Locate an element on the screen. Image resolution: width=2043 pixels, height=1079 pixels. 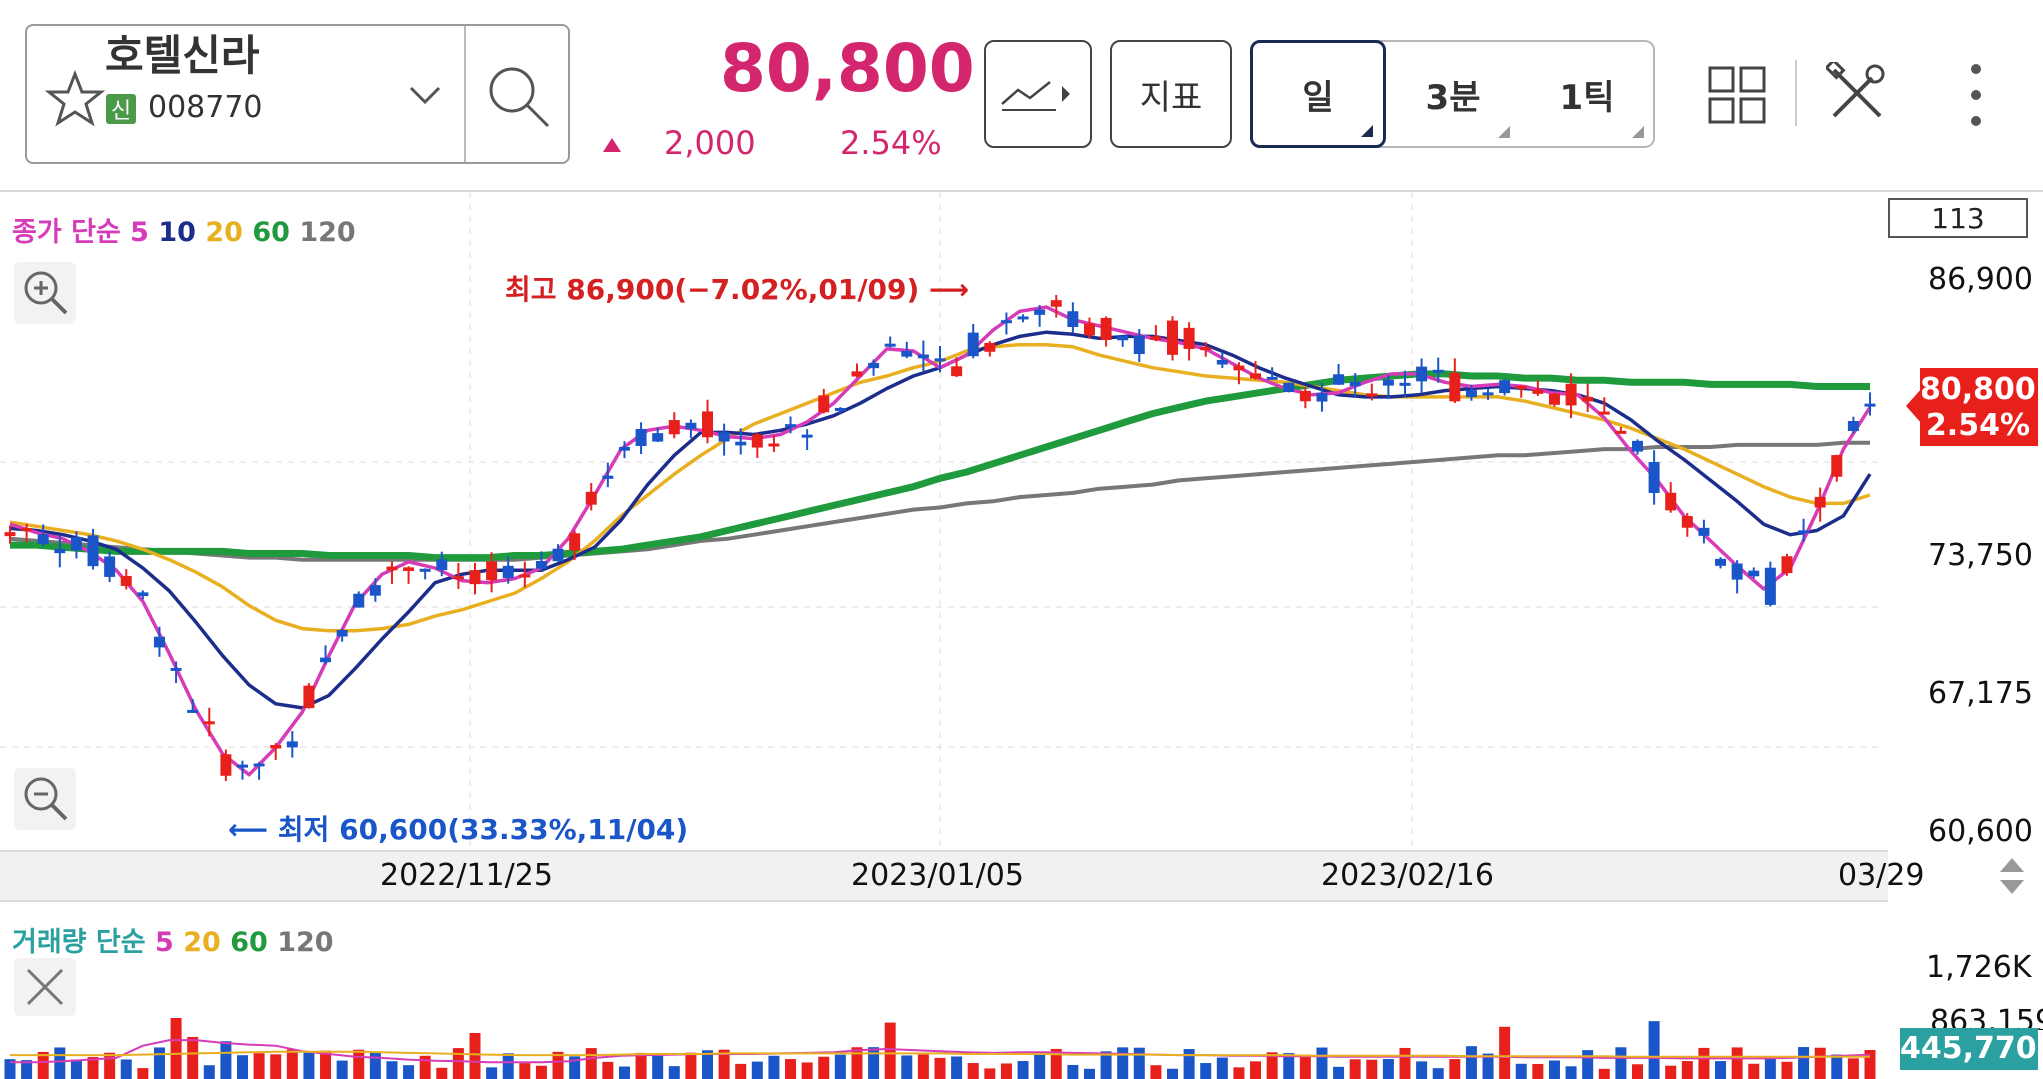
chart-type-button is located at coordinates (1038, 94).